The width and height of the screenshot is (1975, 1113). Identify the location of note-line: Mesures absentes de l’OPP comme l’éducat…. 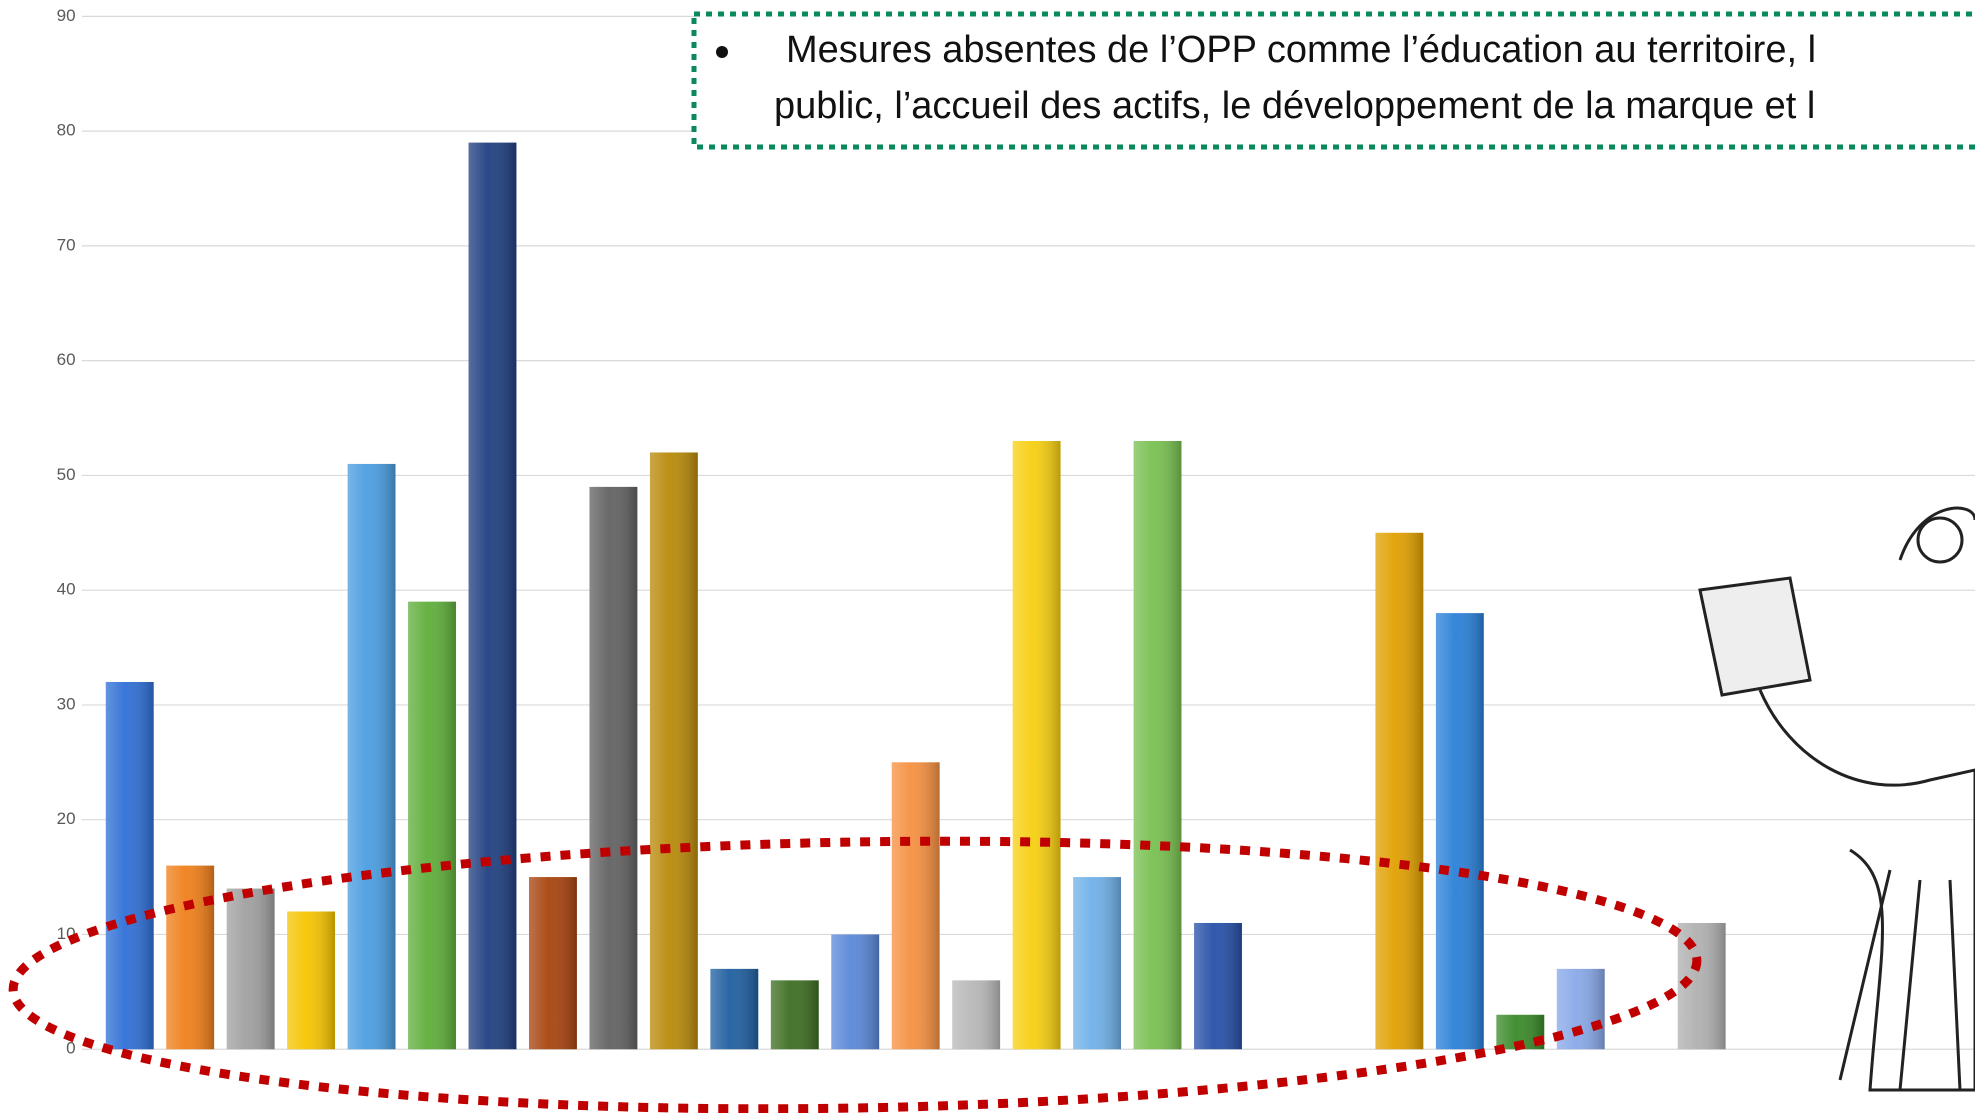
(1301, 50).